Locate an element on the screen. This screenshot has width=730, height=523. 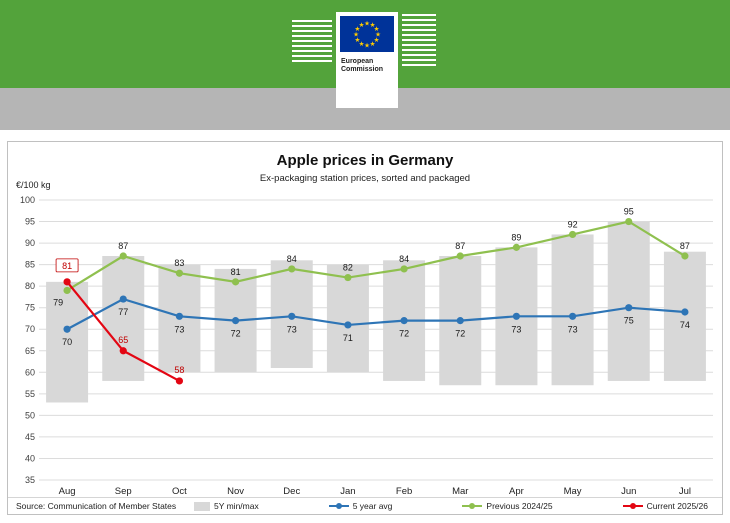
svg-text: 100 is located at coordinates (27, 200).